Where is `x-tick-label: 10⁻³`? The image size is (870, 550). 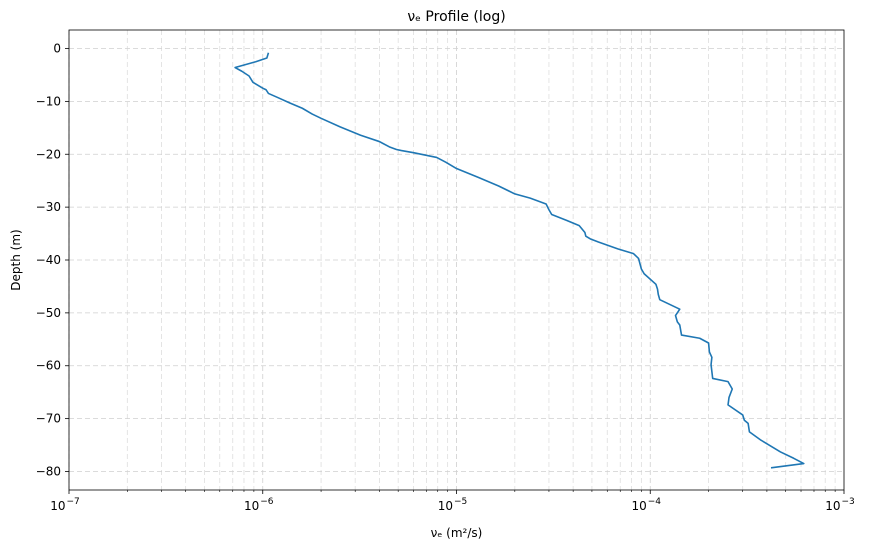
x-tick-label: 10⁻³ is located at coordinates (840, 505).